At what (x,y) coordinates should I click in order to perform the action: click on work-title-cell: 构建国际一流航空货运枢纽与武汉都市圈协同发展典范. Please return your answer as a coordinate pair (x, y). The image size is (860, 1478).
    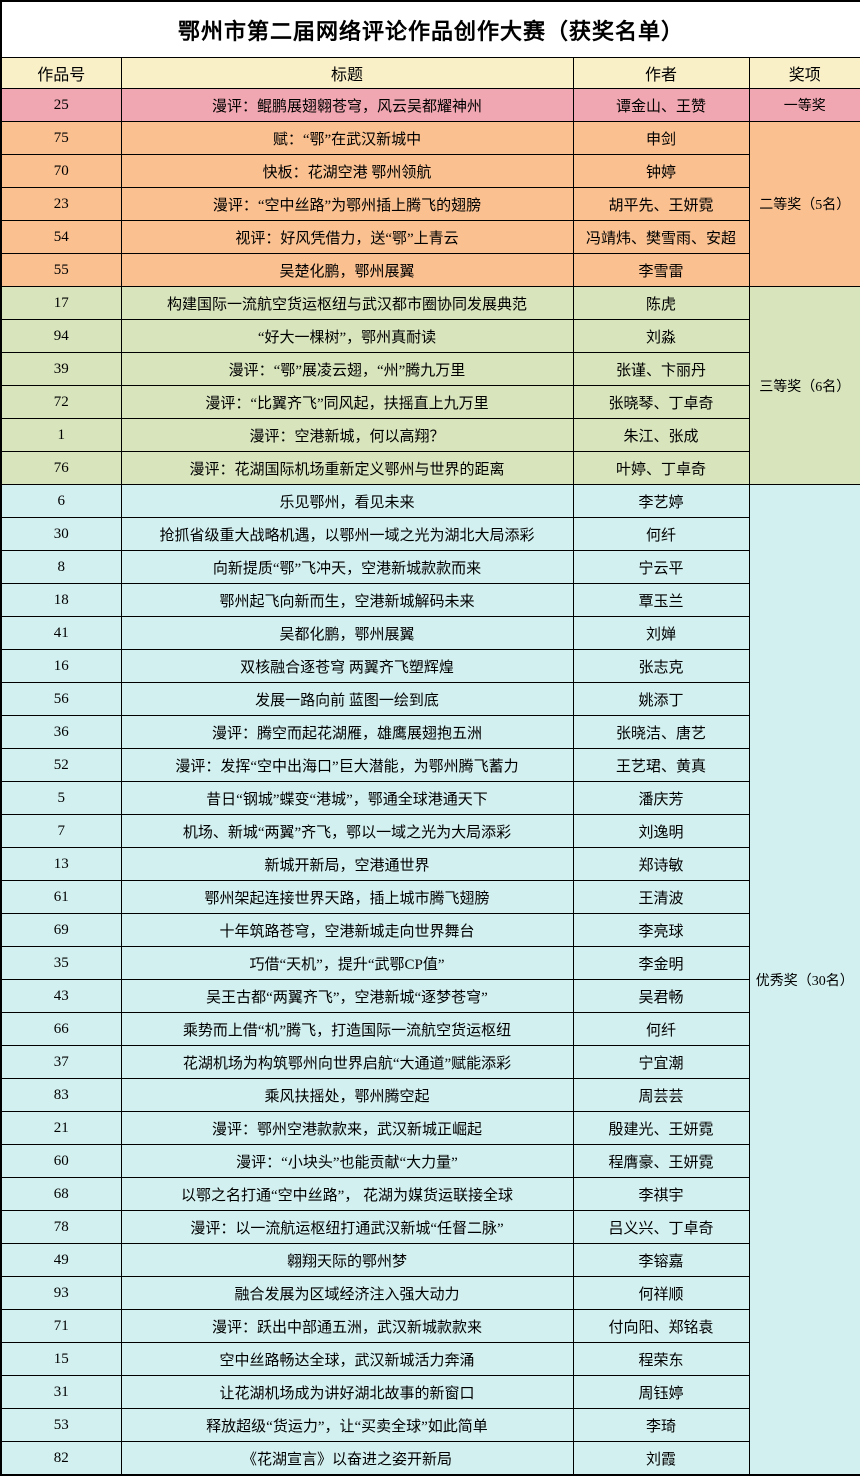
    Looking at the image, I should click on (347, 303).